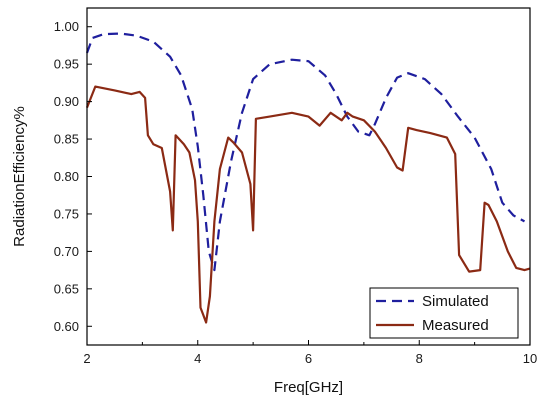 Image resolution: width=550 pixels, height=409 pixels. Describe the element at coordinates (86, 358) in the screenshot. I see `x-tick-label: 2` at that location.